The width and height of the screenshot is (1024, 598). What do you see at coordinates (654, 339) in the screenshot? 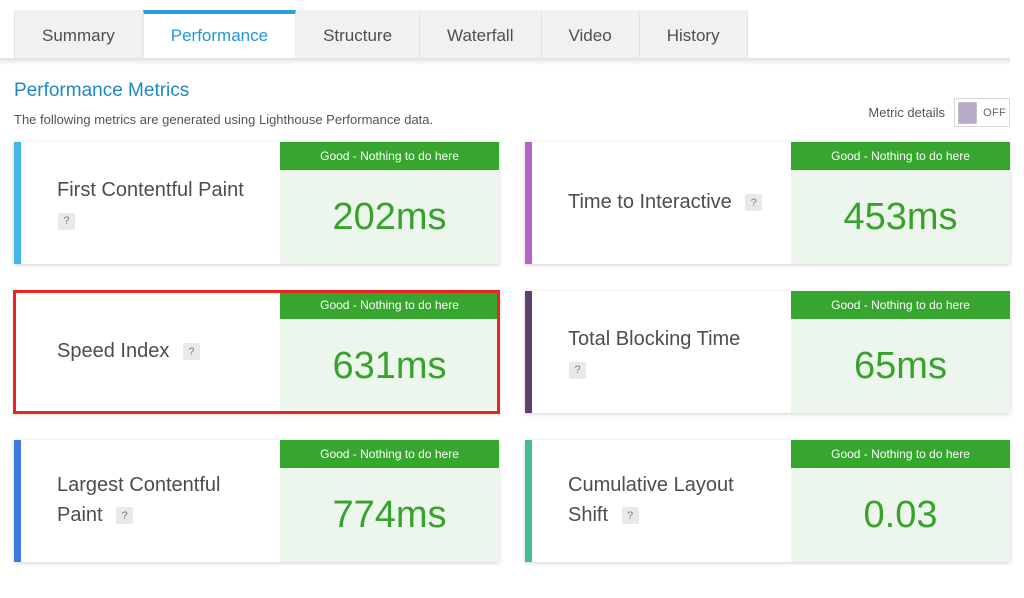
I see `metric-title: Total Blocking Time` at bounding box center [654, 339].